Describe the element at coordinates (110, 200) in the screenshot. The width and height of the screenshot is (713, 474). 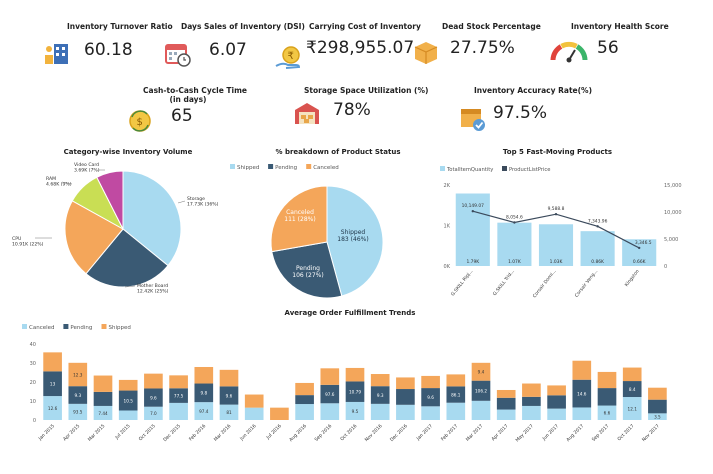
I see `pie-slice-video-card` at that location.